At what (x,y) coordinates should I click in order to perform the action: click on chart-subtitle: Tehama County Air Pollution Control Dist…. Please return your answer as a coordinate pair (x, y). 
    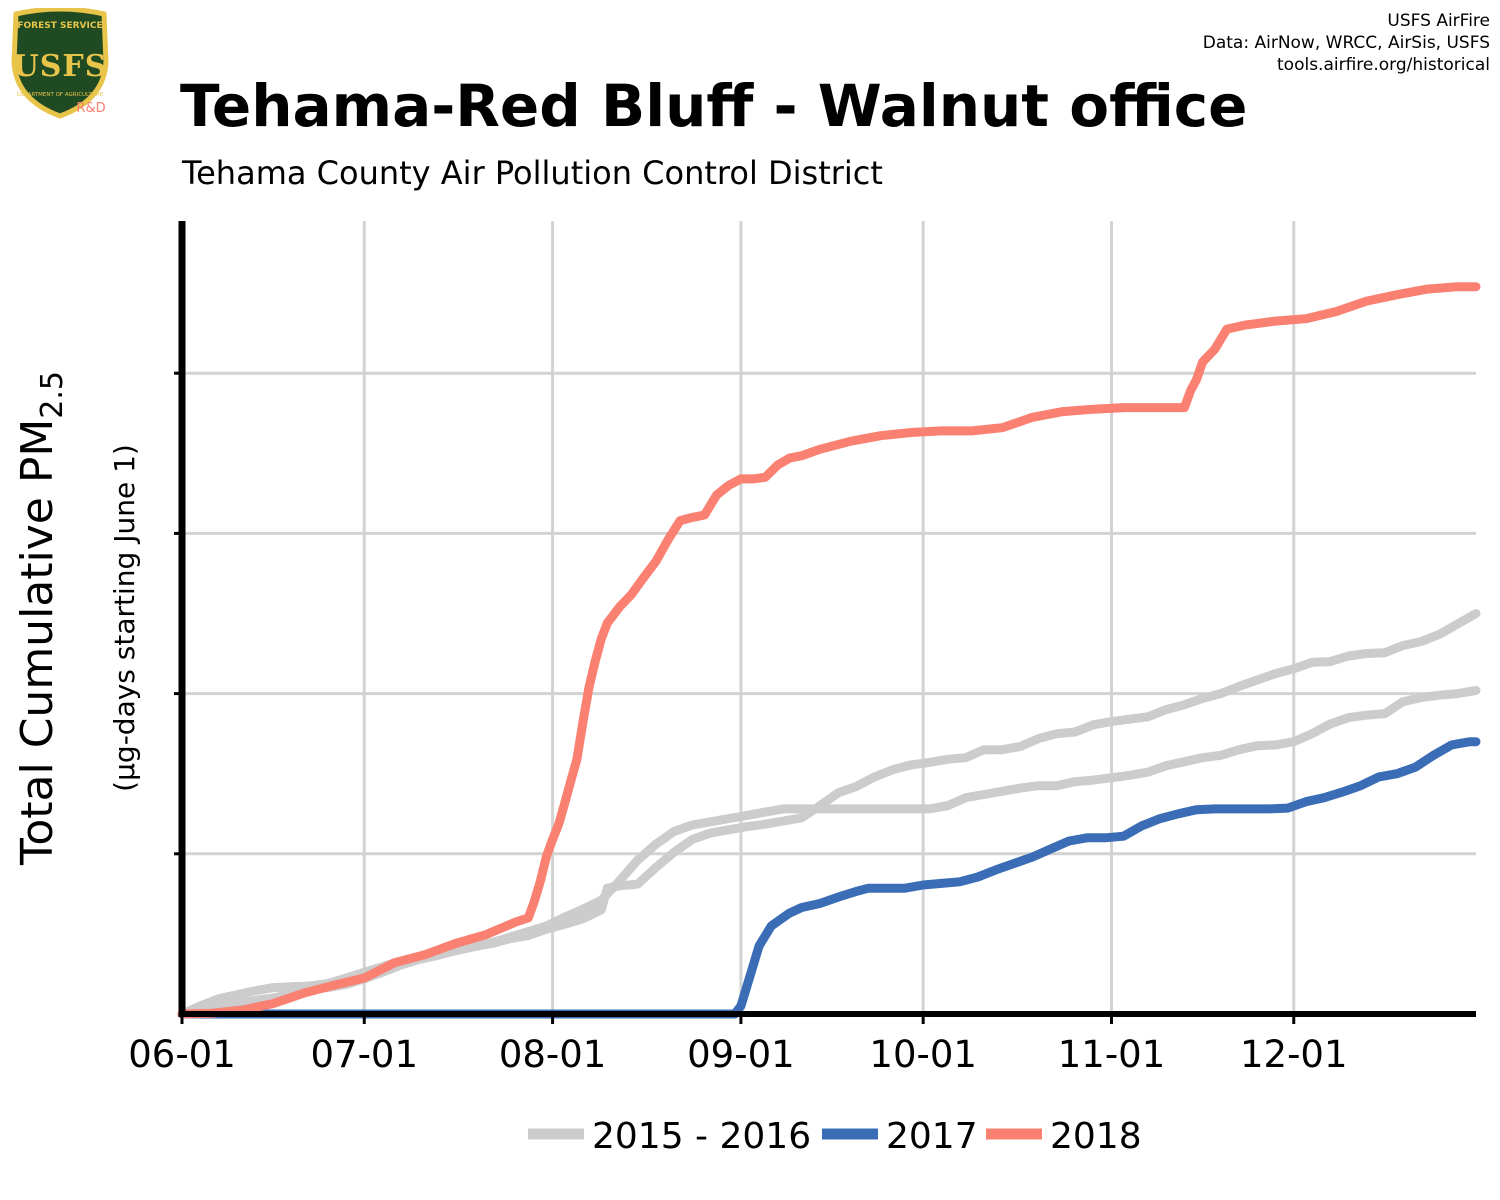
    Looking at the image, I should click on (532, 173).